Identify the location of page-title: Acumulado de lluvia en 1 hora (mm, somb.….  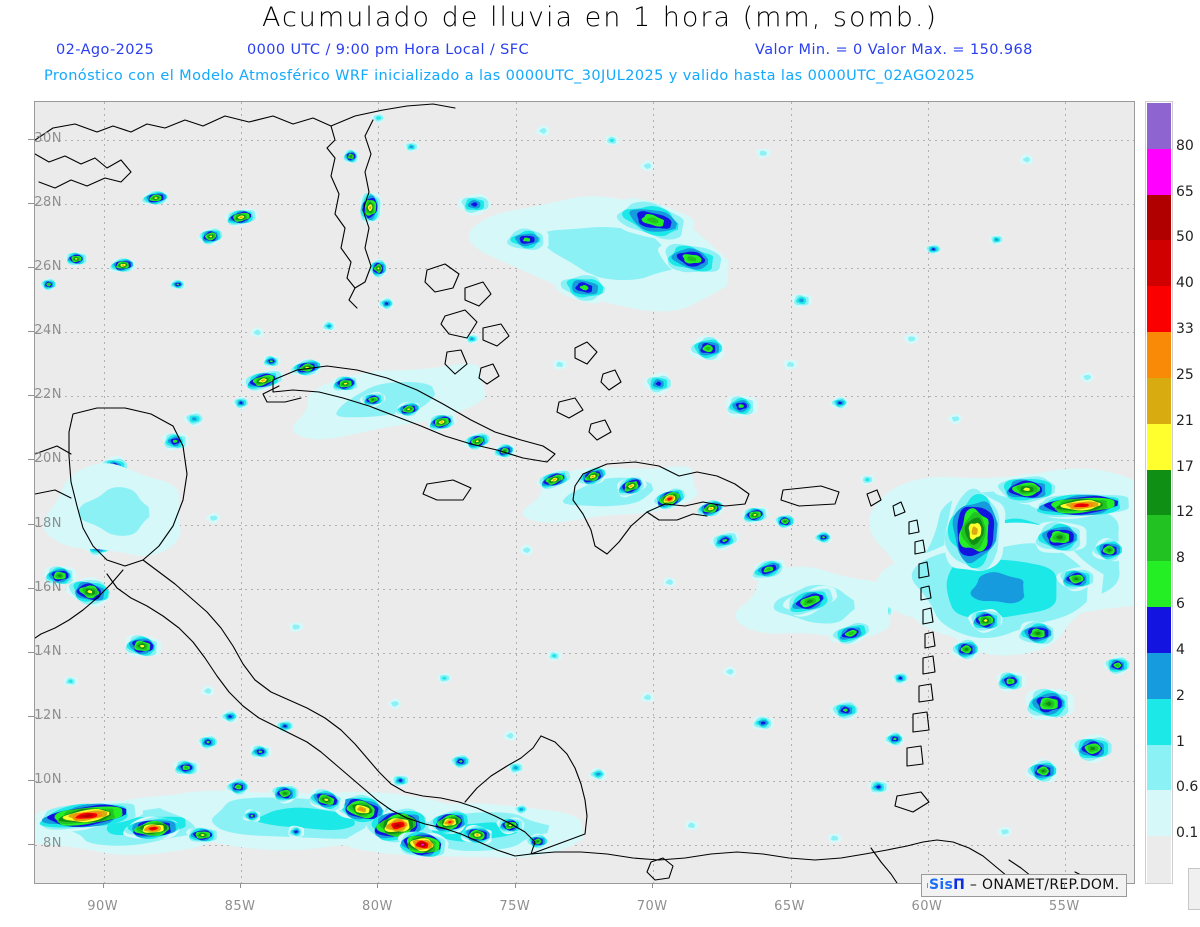
(600, 17).